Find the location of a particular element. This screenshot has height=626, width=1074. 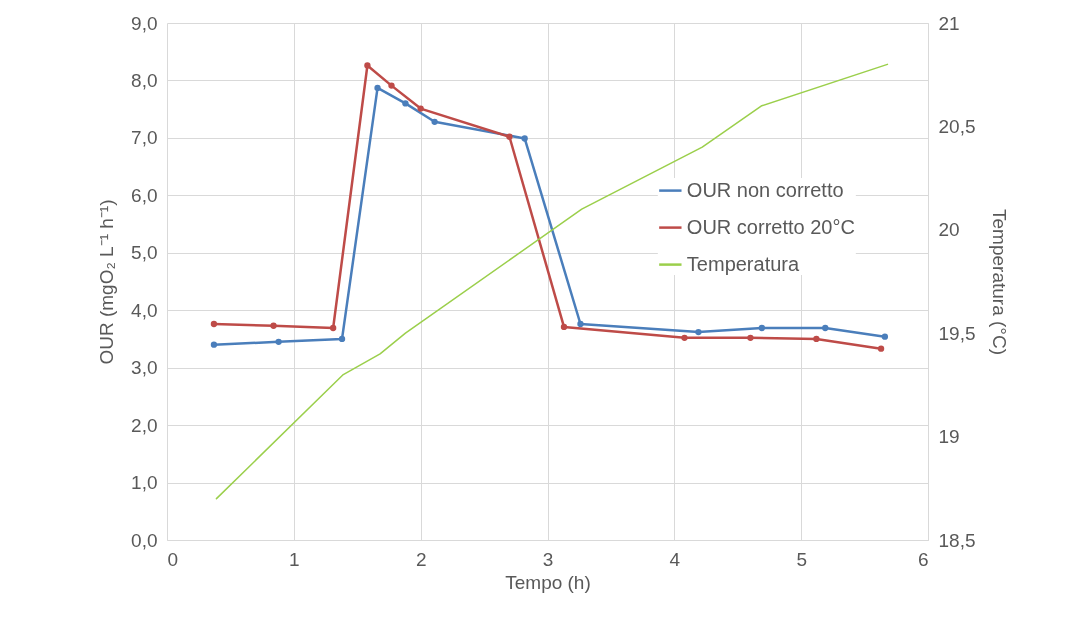

x-tick-label: 2 is located at coordinates (421, 559).